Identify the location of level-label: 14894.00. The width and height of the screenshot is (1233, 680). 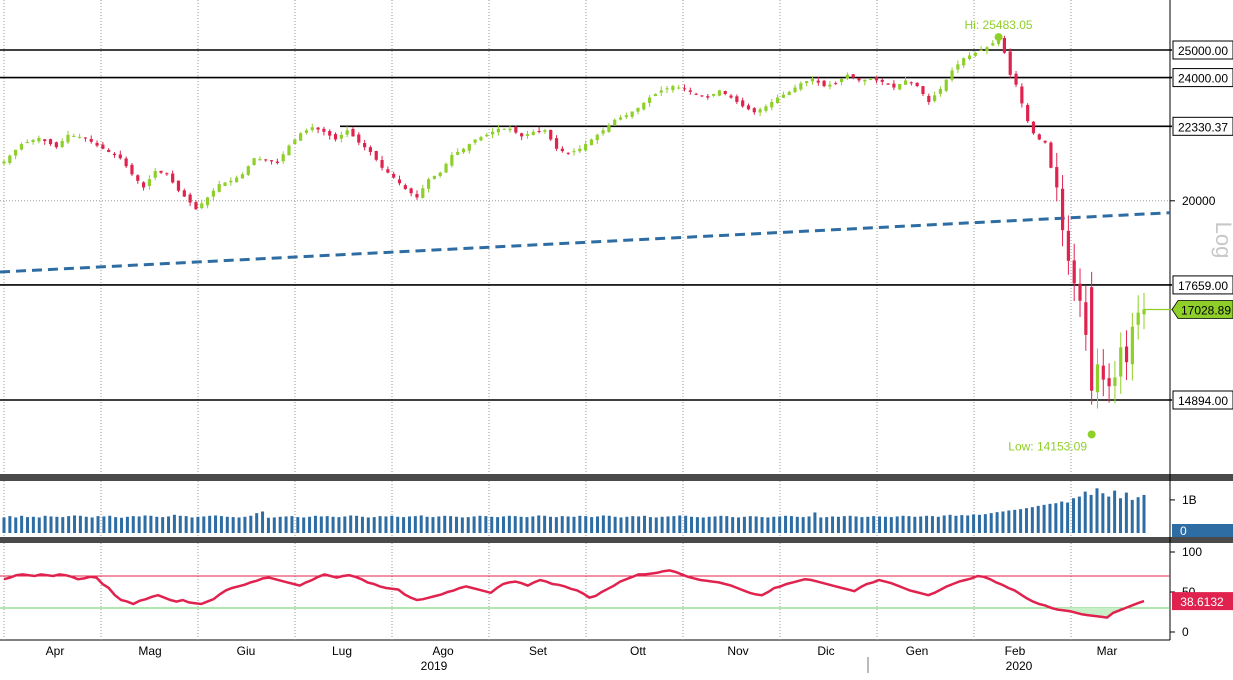
(1203, 401).